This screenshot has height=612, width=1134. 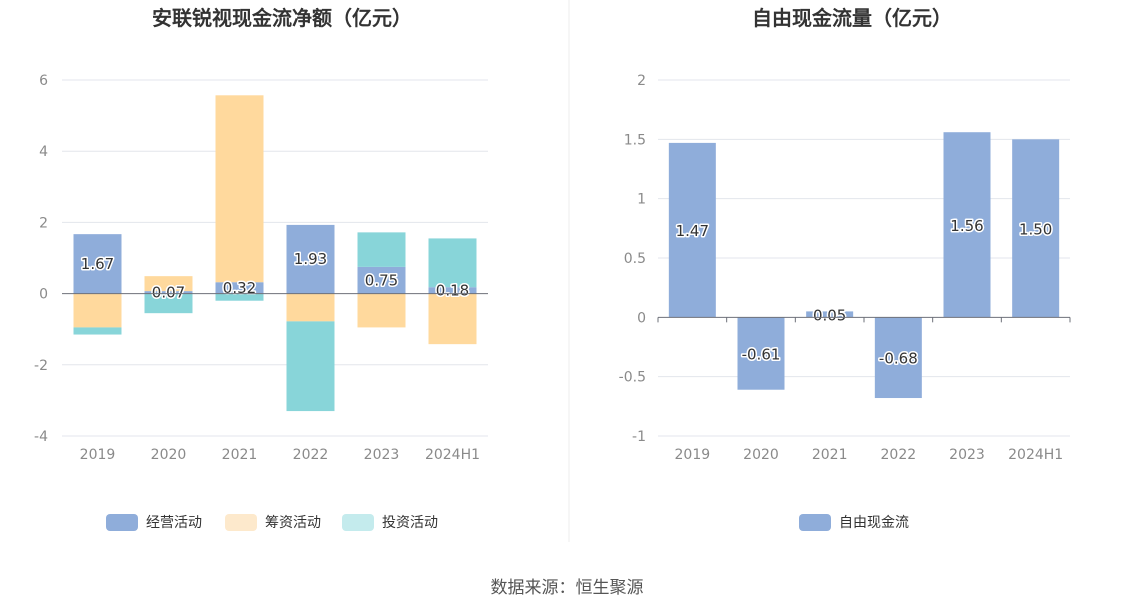 I want to click on left-data-label: 0.18, so click(x=452, y=290).